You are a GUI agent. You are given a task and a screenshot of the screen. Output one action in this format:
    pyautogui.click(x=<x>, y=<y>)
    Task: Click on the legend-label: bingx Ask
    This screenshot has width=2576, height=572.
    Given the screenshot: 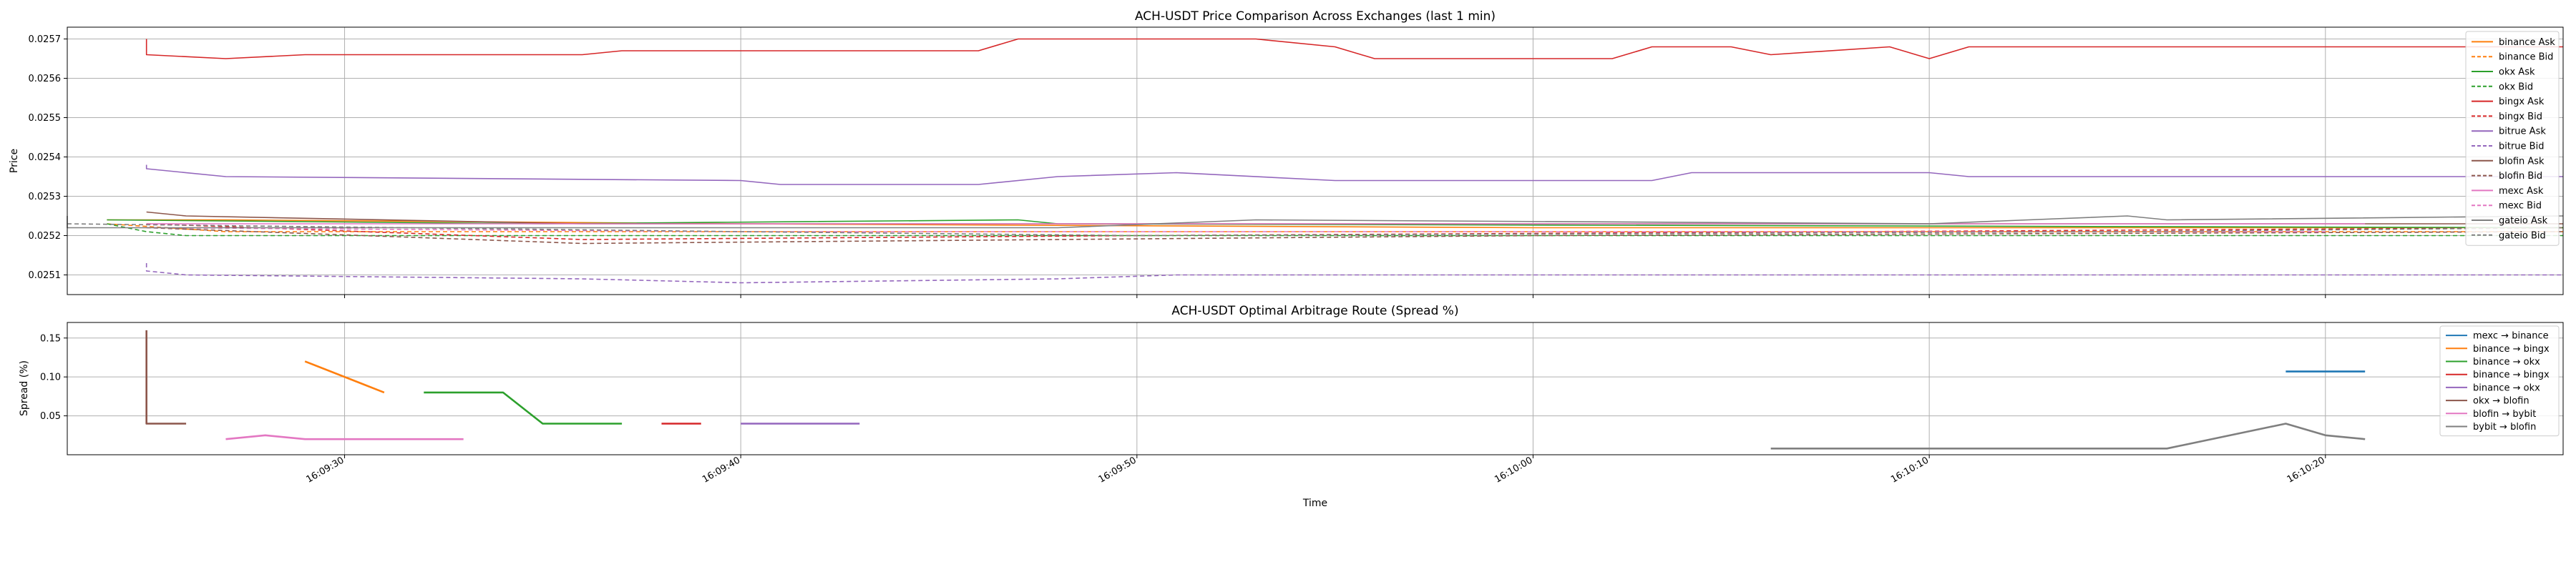 What is the action you would take?
    pyautogui.click(x=2522, y=102)
    